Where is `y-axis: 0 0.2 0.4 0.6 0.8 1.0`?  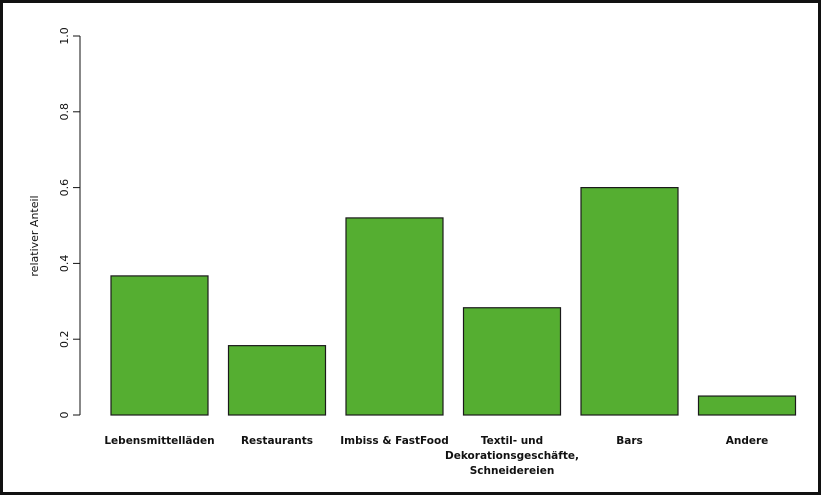 y-axis: 0 0.2 0.4 0.6 0.8 1.0 is located at coordinates (69, 223).